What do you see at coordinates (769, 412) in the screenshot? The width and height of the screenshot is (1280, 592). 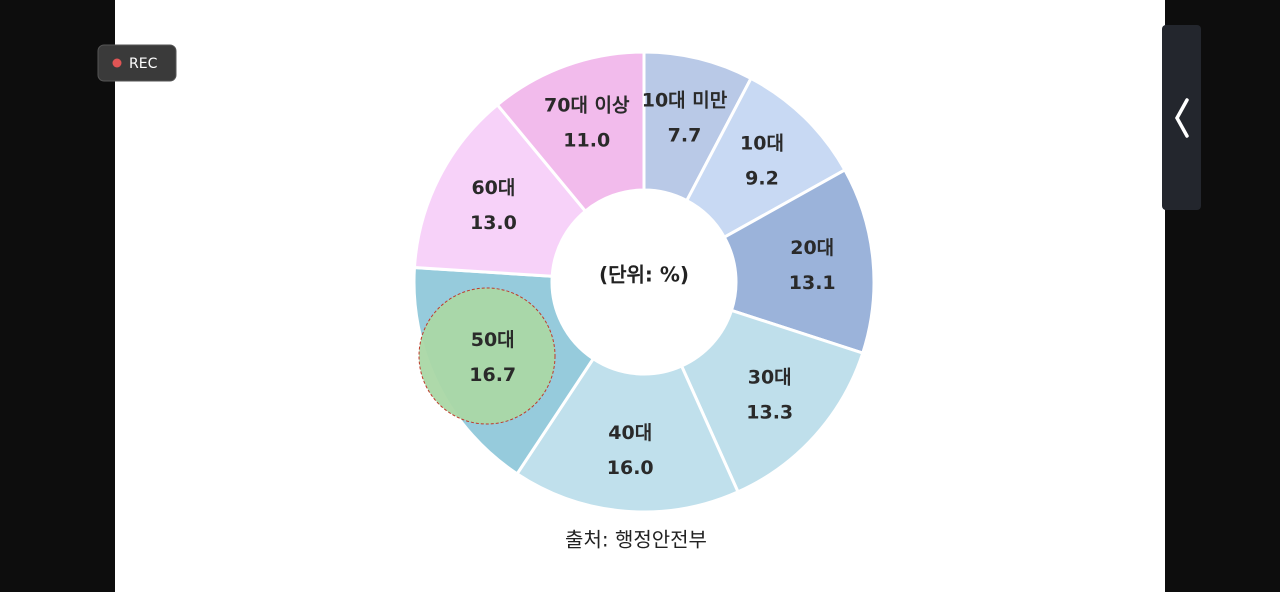 I see `segment-value: 13.3` at bounding box center [769, 412].